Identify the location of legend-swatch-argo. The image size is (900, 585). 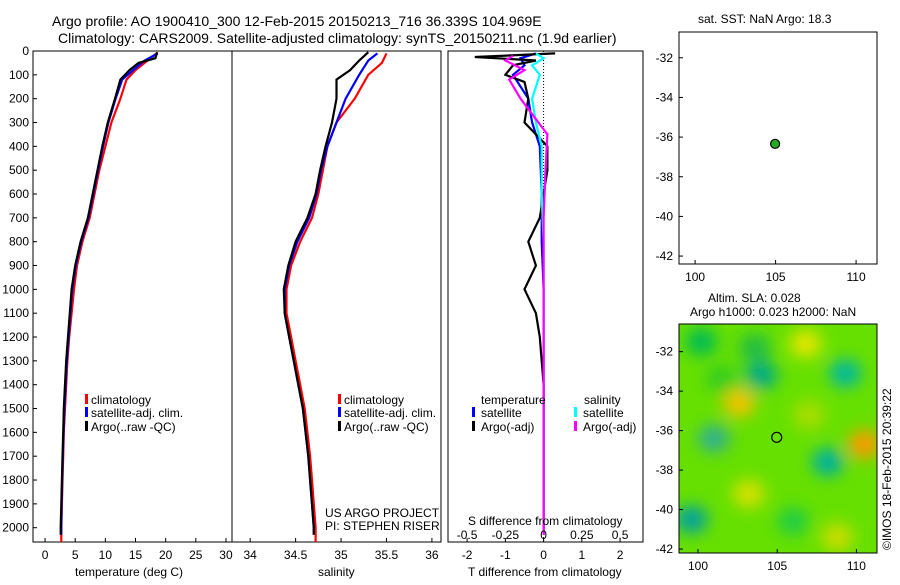
(86, 426).